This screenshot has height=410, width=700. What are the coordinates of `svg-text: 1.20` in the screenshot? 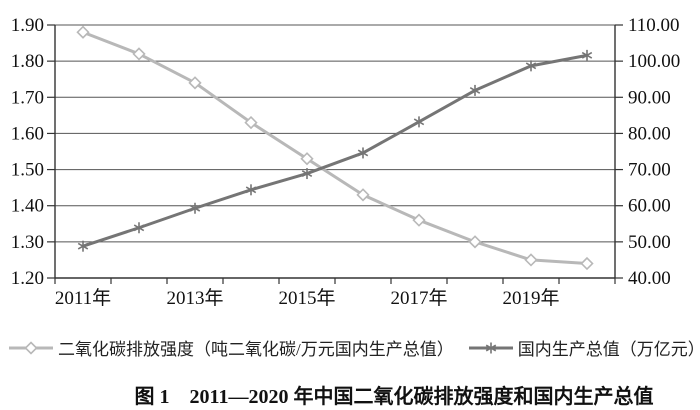 It's located at (27, 278).